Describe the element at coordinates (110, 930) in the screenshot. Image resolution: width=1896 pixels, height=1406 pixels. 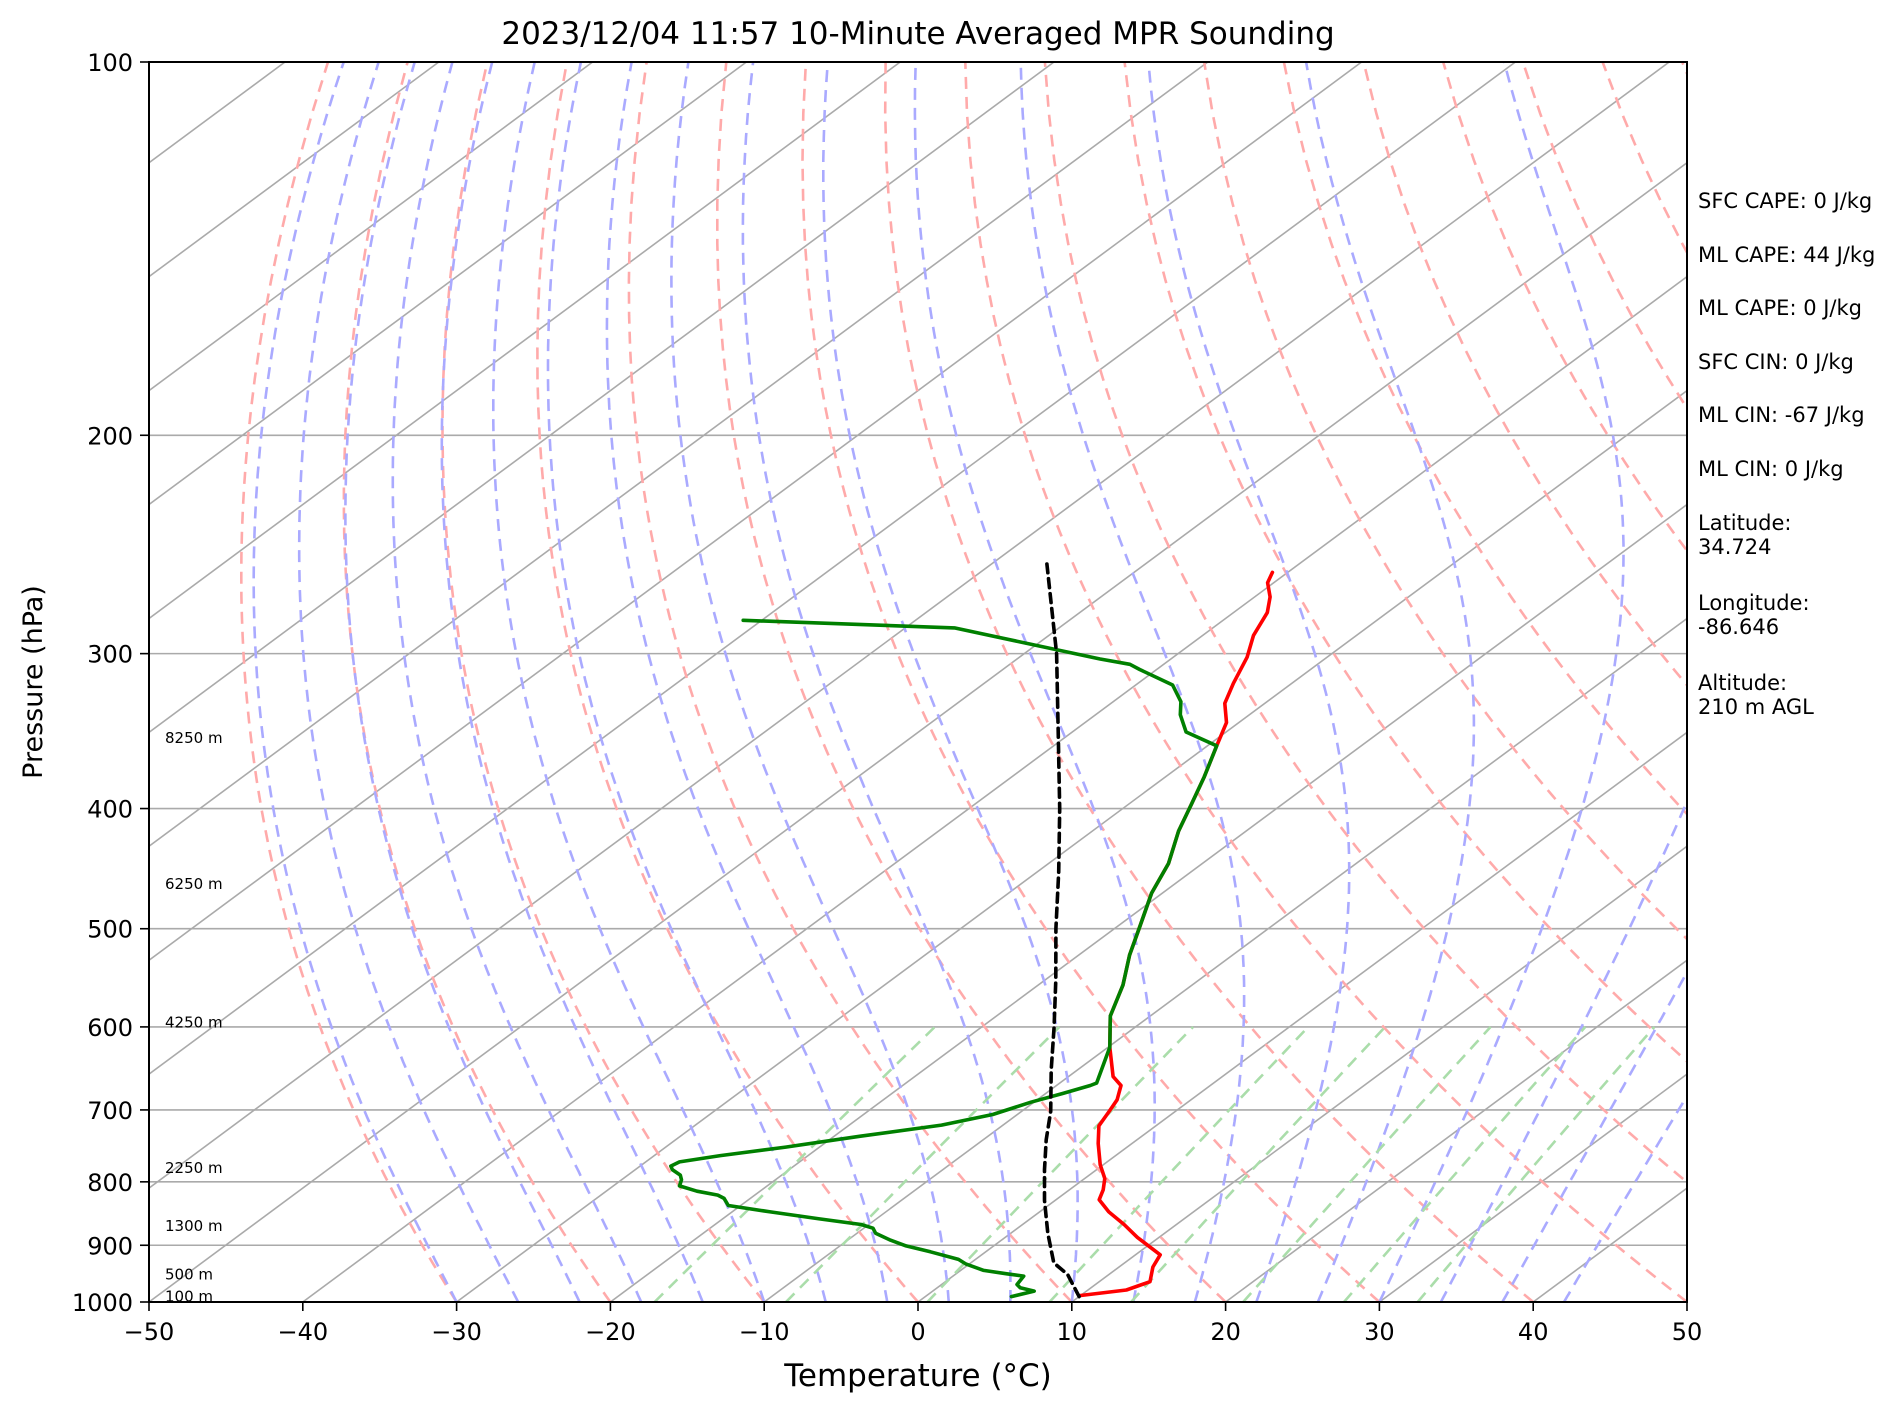
I see `y-tick-label: 500` at that location.